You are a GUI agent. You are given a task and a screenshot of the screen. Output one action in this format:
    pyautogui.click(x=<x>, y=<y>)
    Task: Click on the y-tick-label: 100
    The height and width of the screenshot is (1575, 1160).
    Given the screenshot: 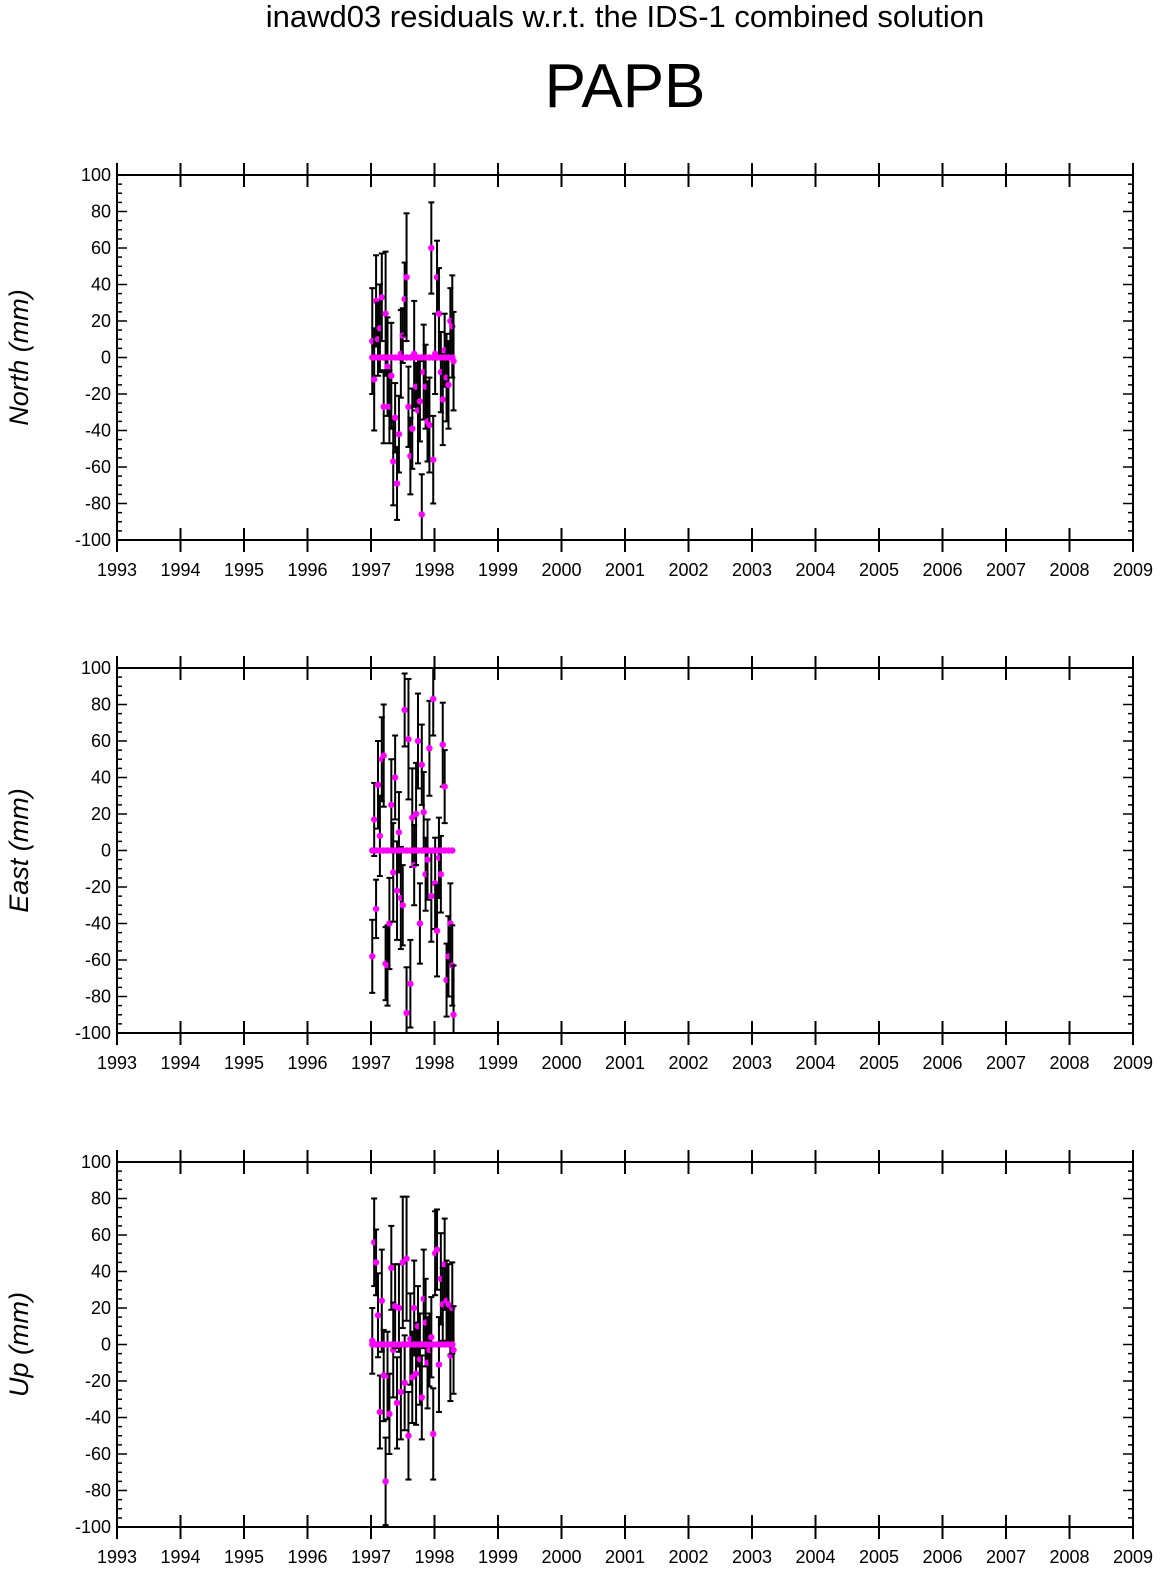 What is the action you would take?
    pyautogui.click(x=96, y=668)
    